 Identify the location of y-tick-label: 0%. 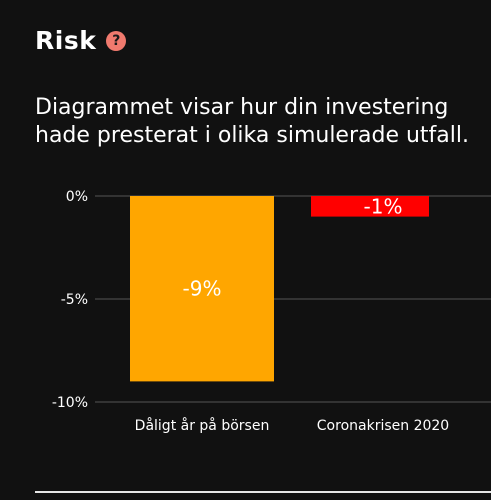
(77, 197).